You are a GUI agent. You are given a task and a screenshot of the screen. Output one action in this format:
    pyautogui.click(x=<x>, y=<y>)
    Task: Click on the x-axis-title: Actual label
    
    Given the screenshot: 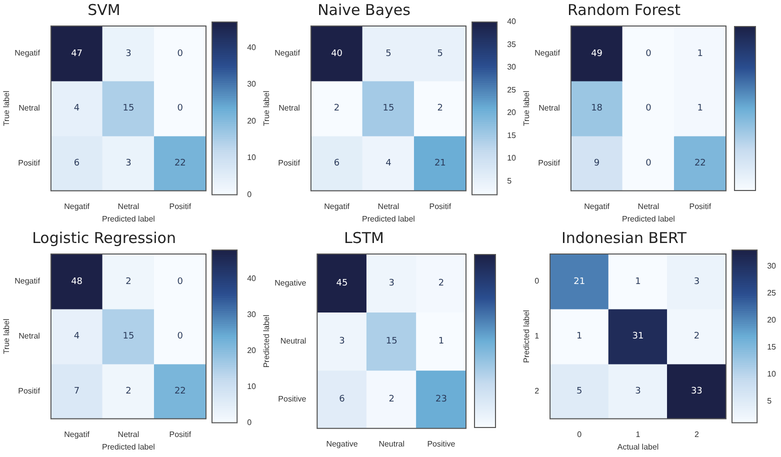 What is the action you would take?
    pyautogui.click(x=638, y=447)
    